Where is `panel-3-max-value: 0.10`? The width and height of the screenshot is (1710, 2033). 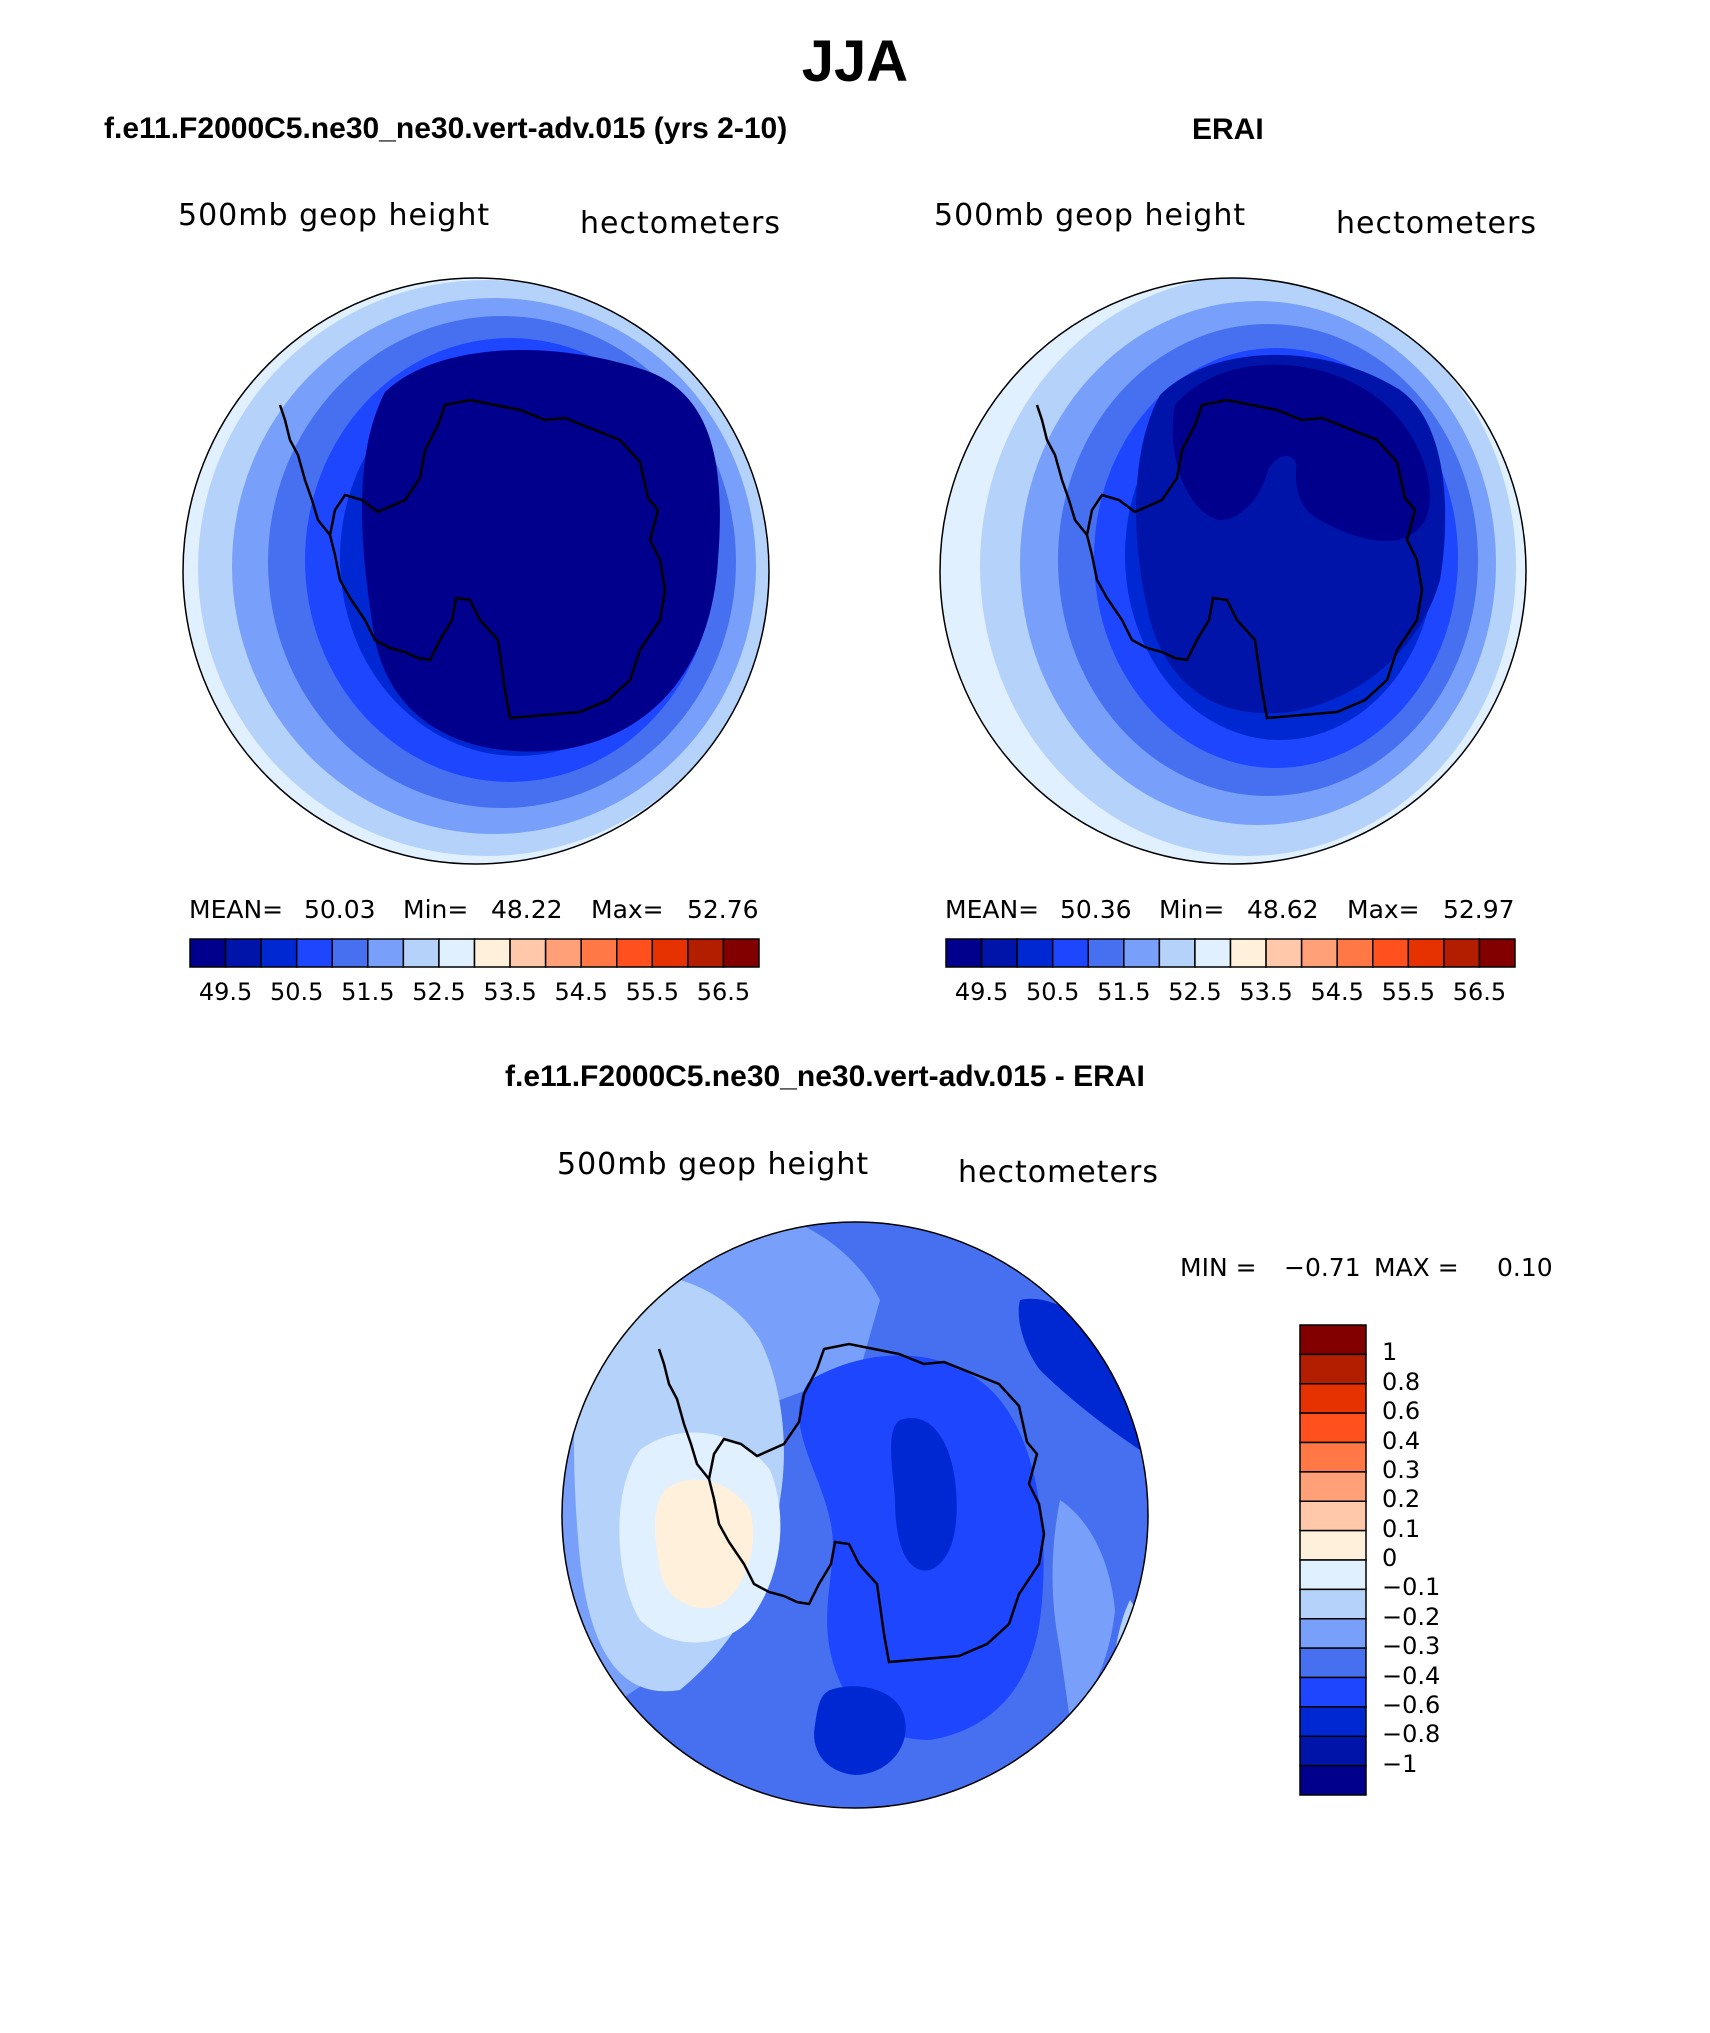
panel-3-max-value: 0.10 is located at coordinates (1525, 1267).